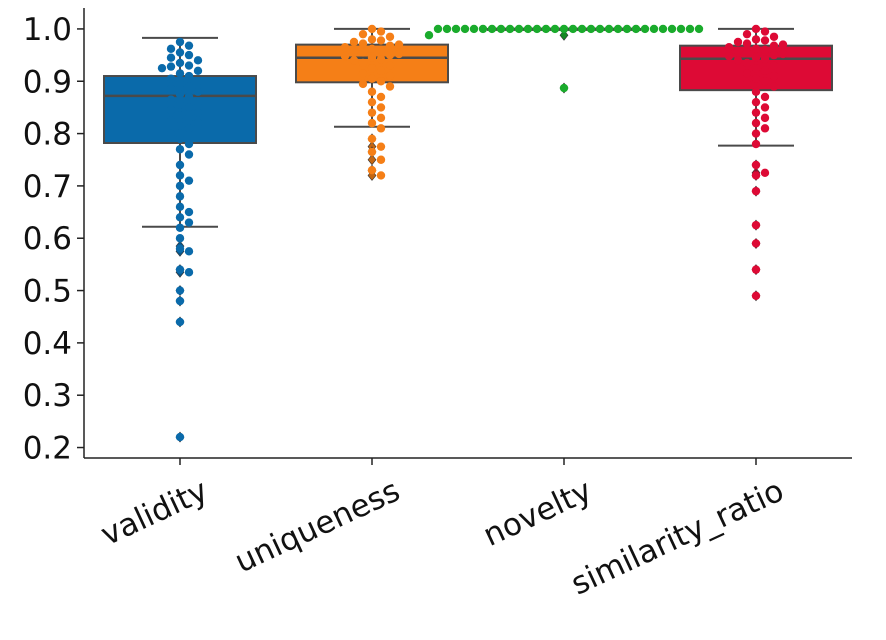  I want to click on x-category-label: validity, so click(154, 513).